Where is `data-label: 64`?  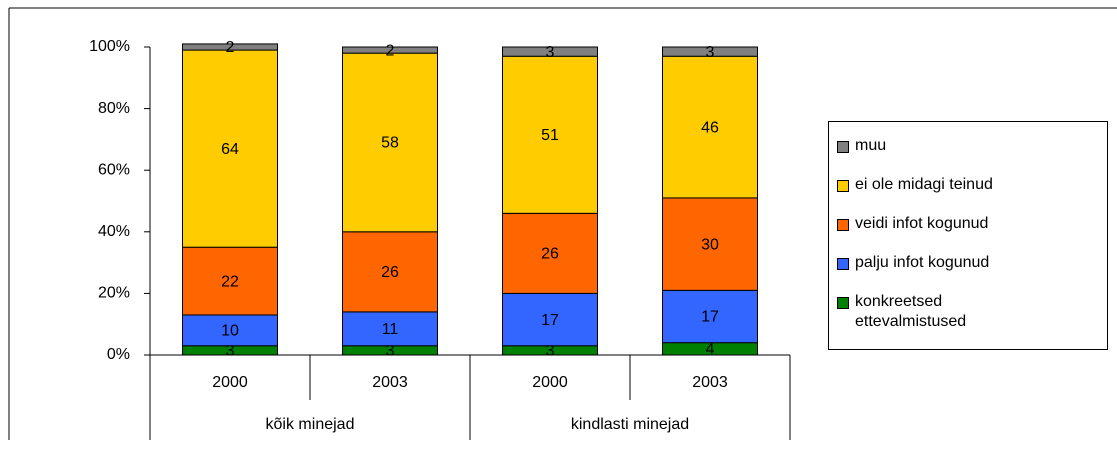 data-label: 64 is located at coordinates (230, 149).